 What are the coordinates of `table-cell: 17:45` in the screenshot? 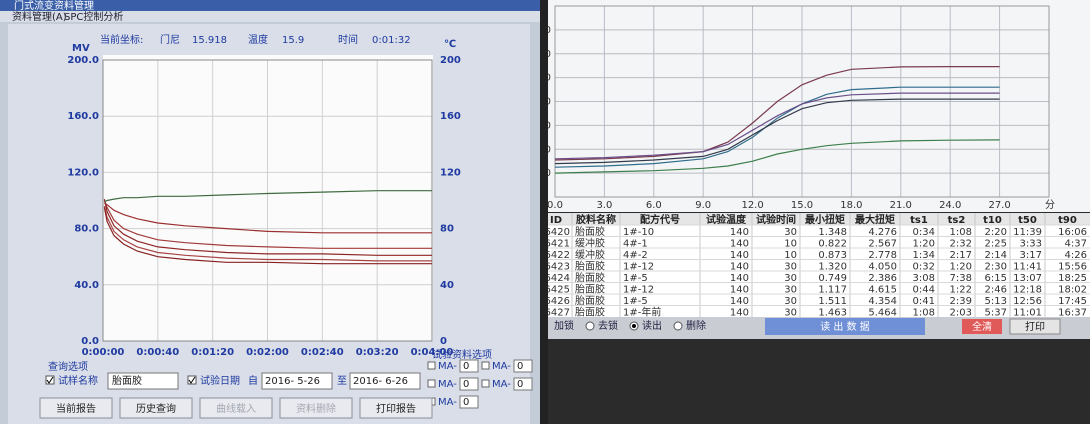 It's located at (1072, 301).